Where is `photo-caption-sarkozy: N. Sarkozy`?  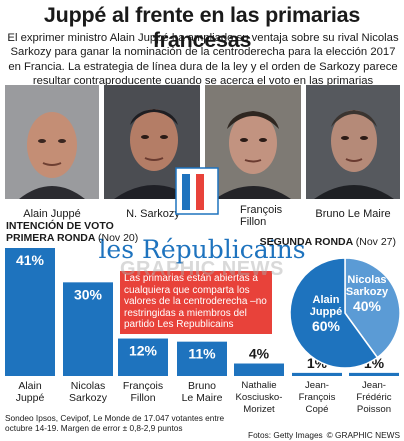 photo-caption-sarkozy: N. Sarkozy is located at coordinates (153, 214).